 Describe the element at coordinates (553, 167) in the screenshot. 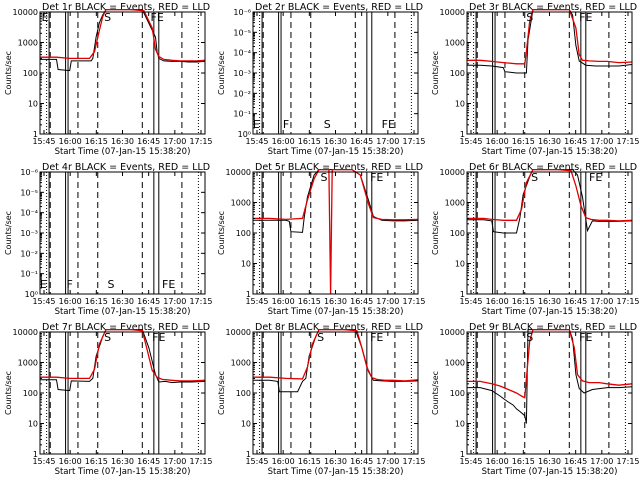

I see `panel-title: Det 6r BLACK = Events, RED = LLD` at that location.